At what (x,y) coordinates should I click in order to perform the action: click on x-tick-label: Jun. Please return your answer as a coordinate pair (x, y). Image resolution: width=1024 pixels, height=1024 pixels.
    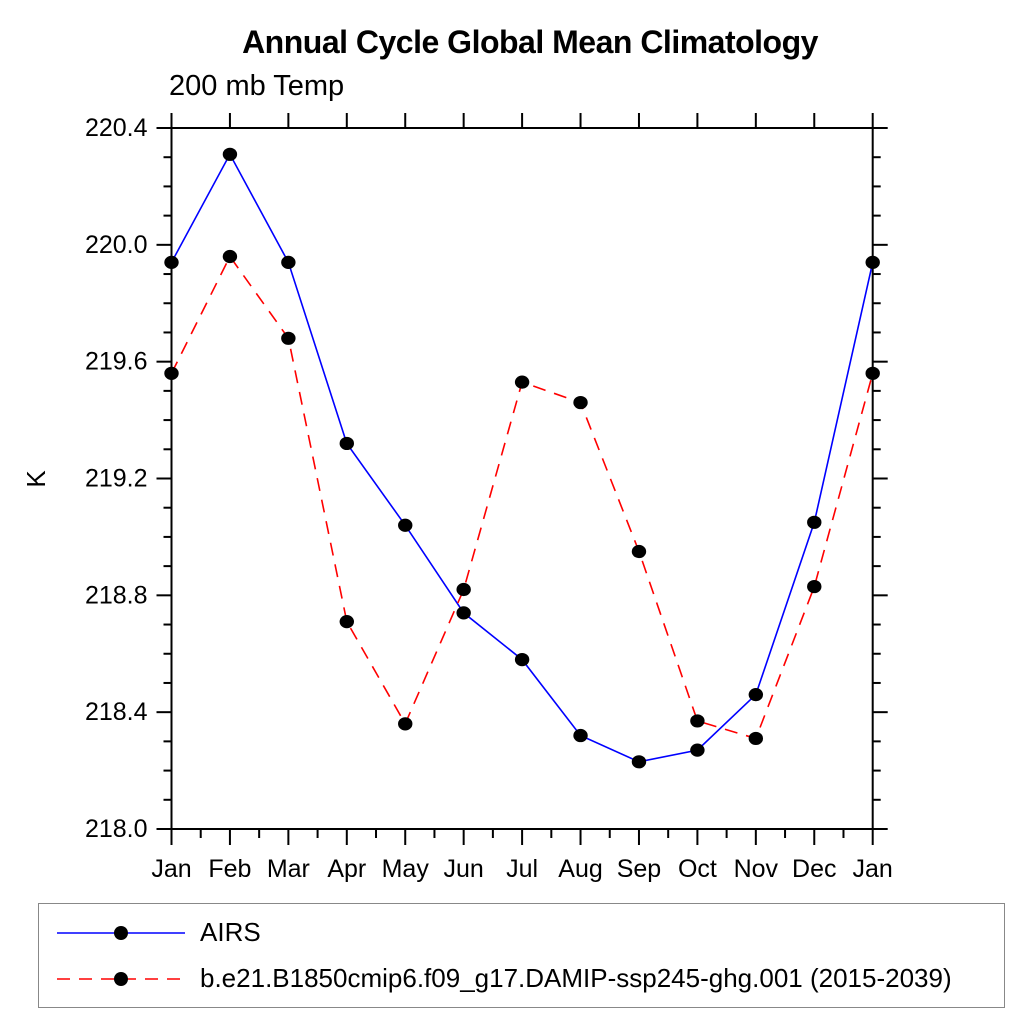
    Looking at the image, I should click on (464, 869).